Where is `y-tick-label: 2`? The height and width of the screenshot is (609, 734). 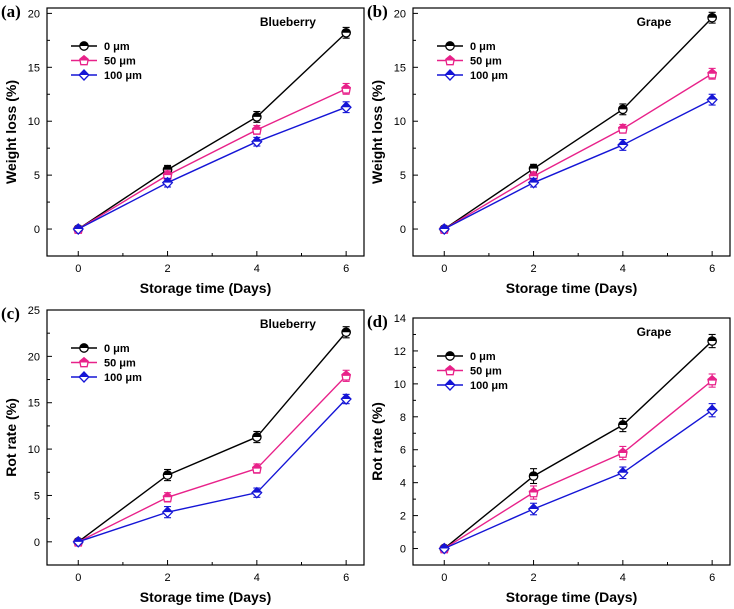 y-tick-label: 2 is located at coordinates (403, 517).